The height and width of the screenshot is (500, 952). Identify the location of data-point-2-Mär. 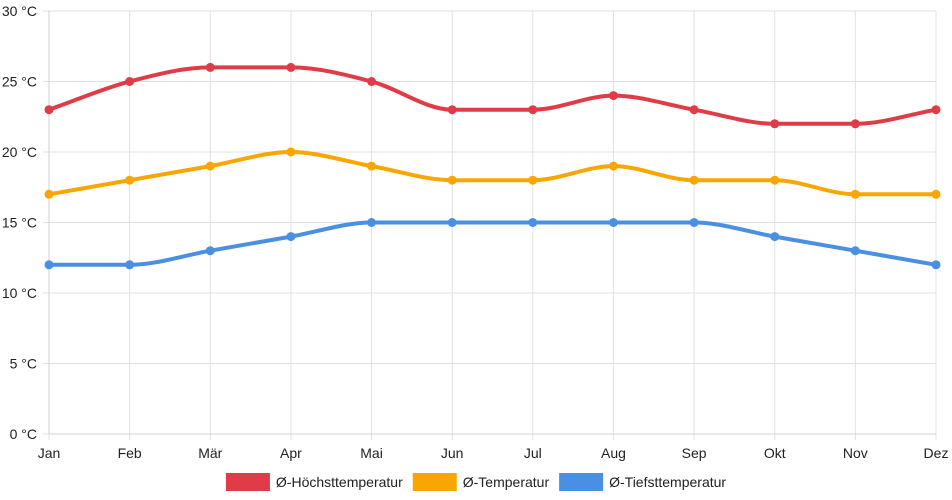
(210, 166).